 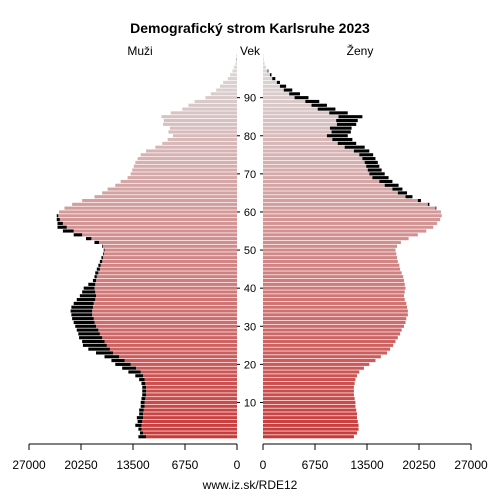 What do you see at coordinates (250, 403) in the screenshot?
I see `age-label-10: 10` at bounding box center [250, 403].